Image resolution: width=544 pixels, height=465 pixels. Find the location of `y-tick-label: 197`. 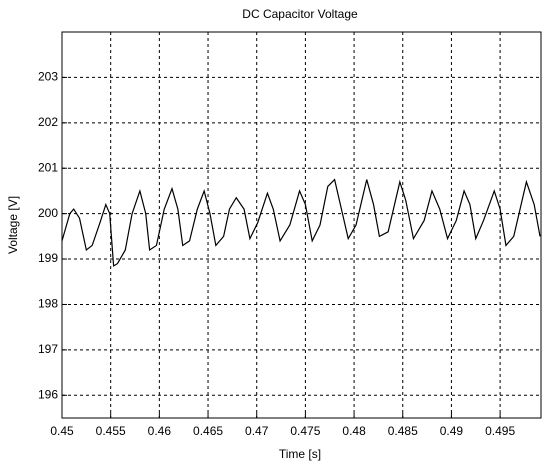

y-tick-label: 197 is located at coordinates (48, 349).